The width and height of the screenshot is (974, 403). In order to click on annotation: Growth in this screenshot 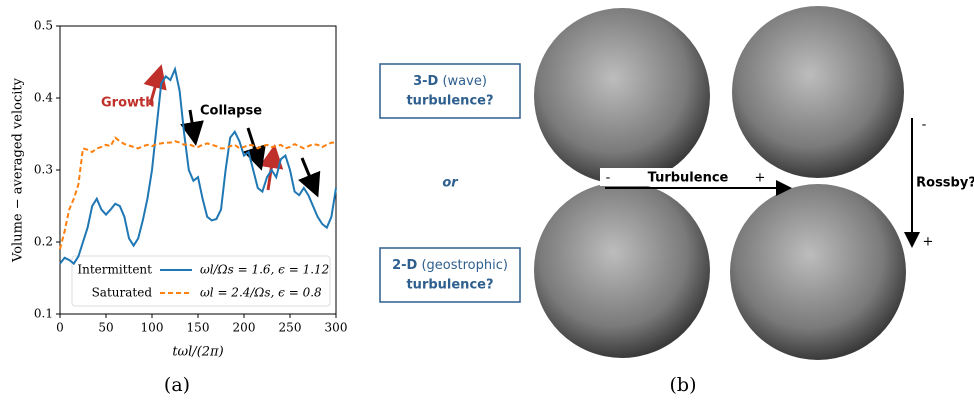, I will do `click(128, 103)`.